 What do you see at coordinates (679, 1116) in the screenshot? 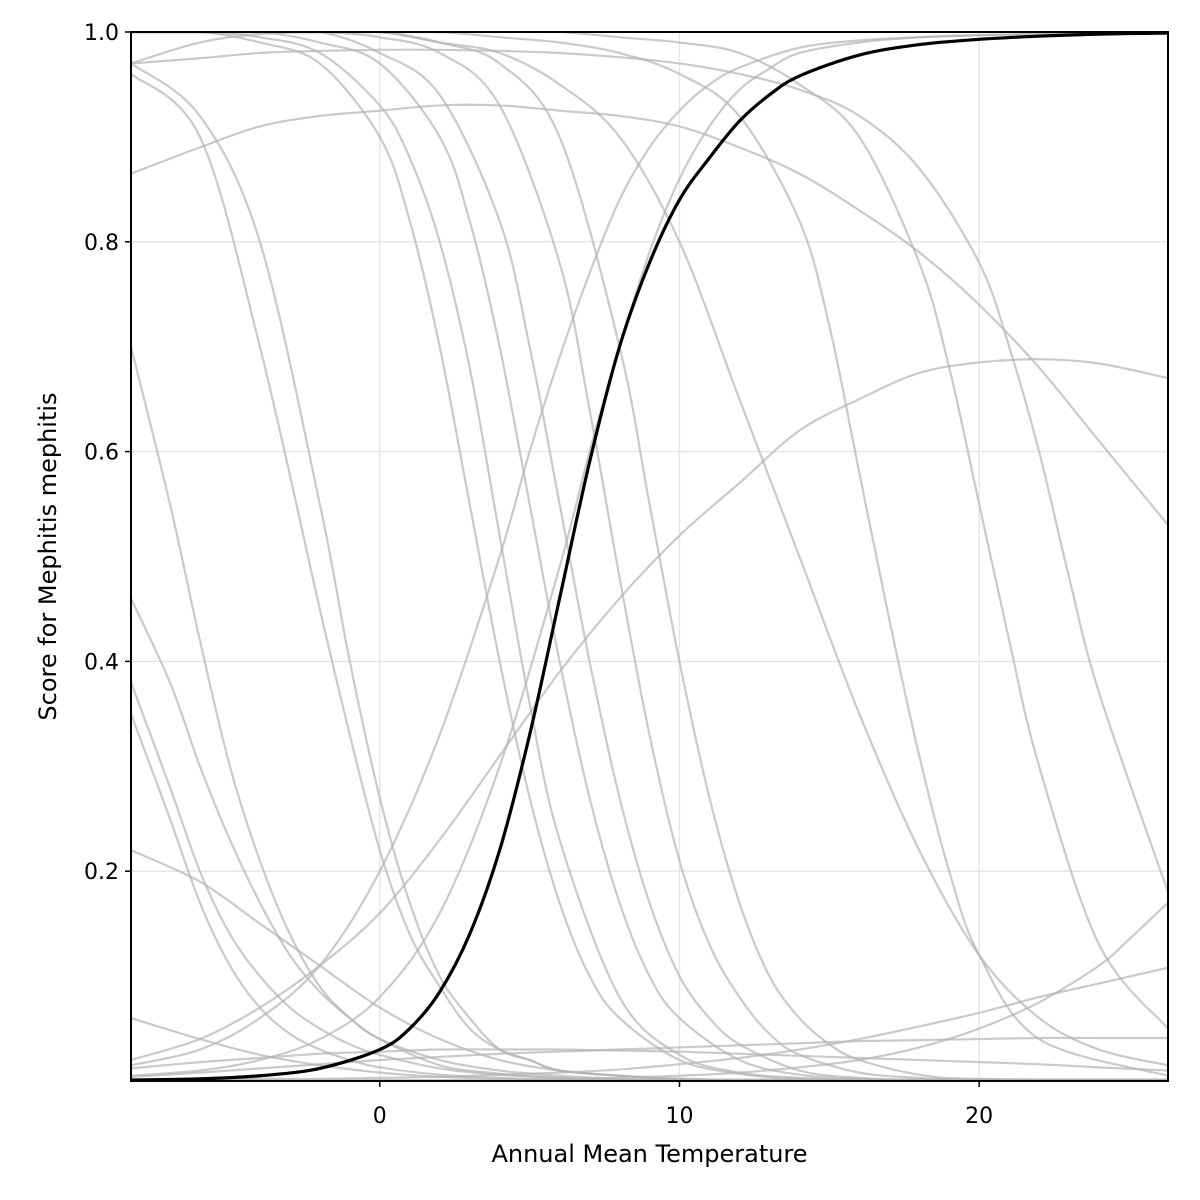
I see `x-tick-label: 10` at bounding box center [679, 1116].